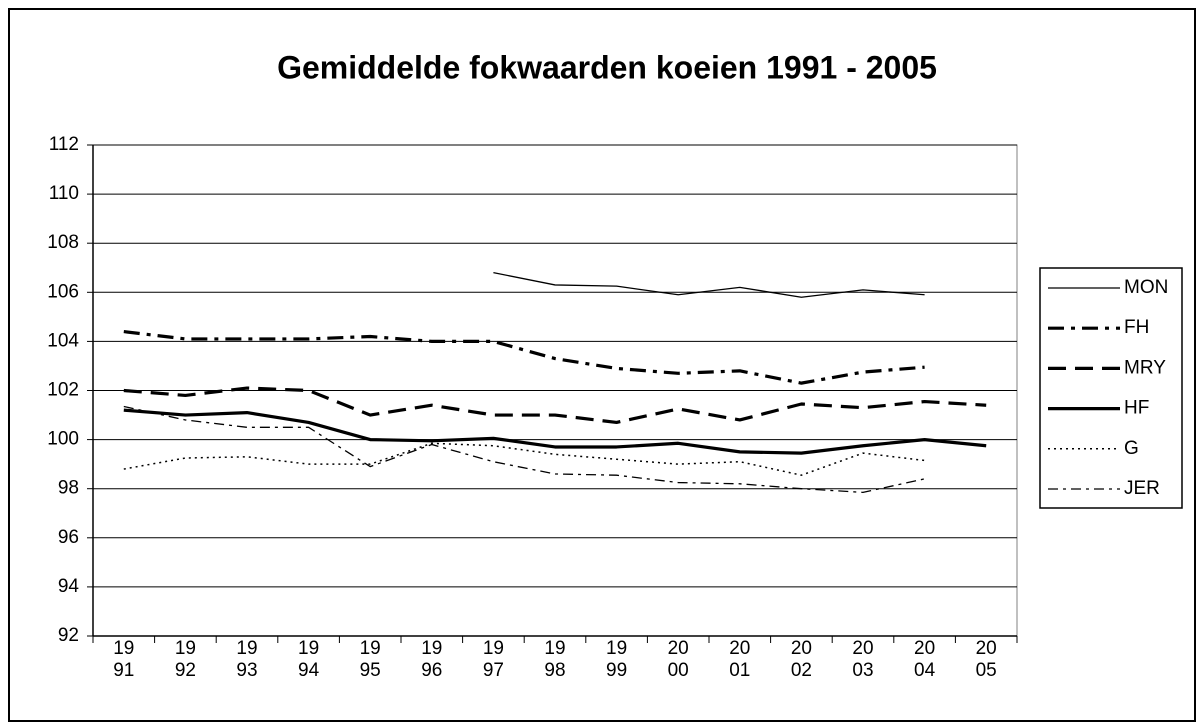  What do you see at coordinates (63, 390) in the screenshot?
I see `y-tick-label: 102` at bounding box center [63, 390].